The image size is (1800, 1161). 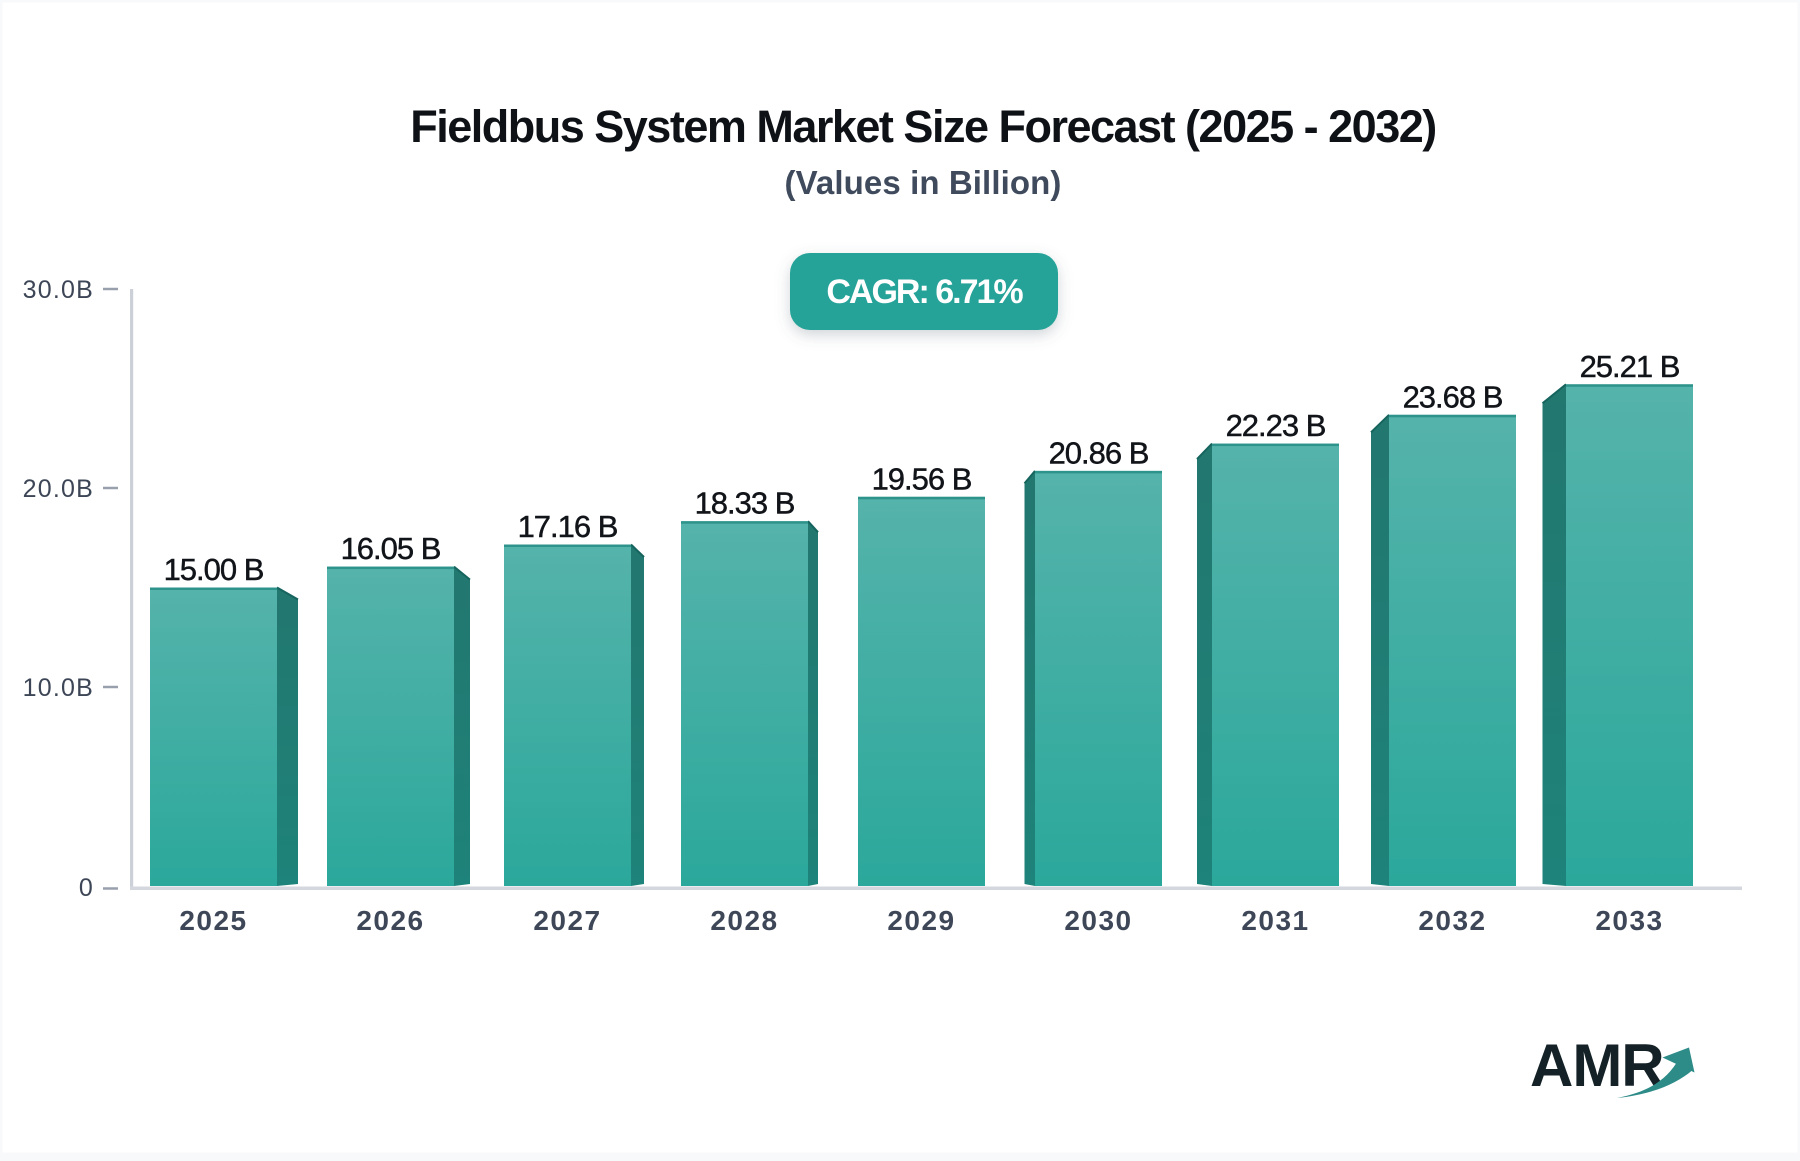 What do you see at coordinates (1098, 920) in the screenshot?
I see `svg-text: 2030` at bounding box center [1098, 920].